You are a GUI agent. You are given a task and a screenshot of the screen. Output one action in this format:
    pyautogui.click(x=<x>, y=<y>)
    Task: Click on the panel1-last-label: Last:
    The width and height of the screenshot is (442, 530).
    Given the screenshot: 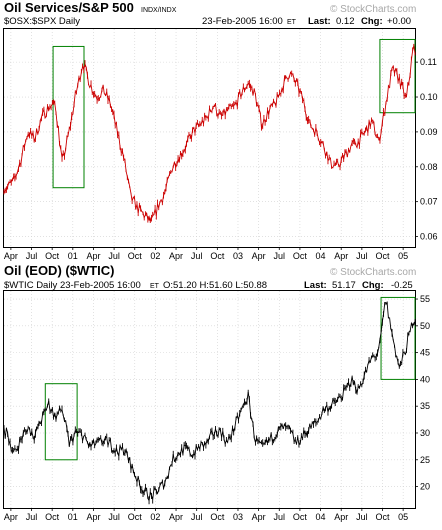 What is the action you would take?
    pyautogui.click(x=319, y=21)
    